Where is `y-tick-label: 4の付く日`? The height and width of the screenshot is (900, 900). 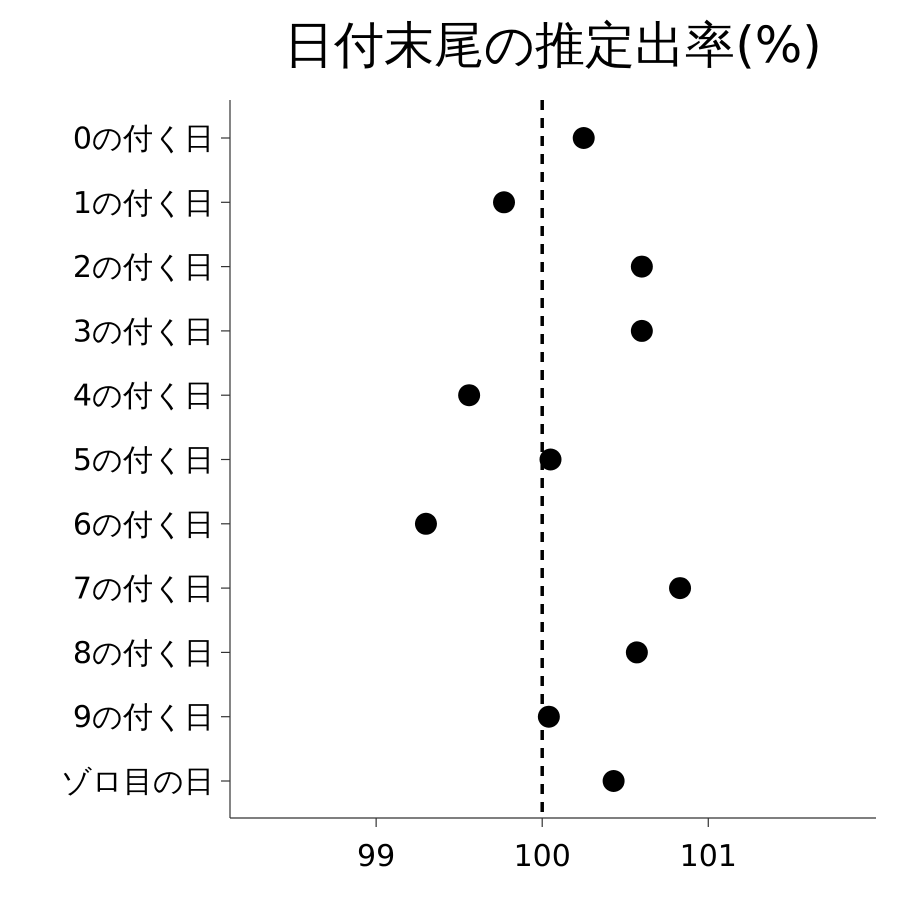 y-tick-label: 4の付く日 is located at coordinates (143, 396).